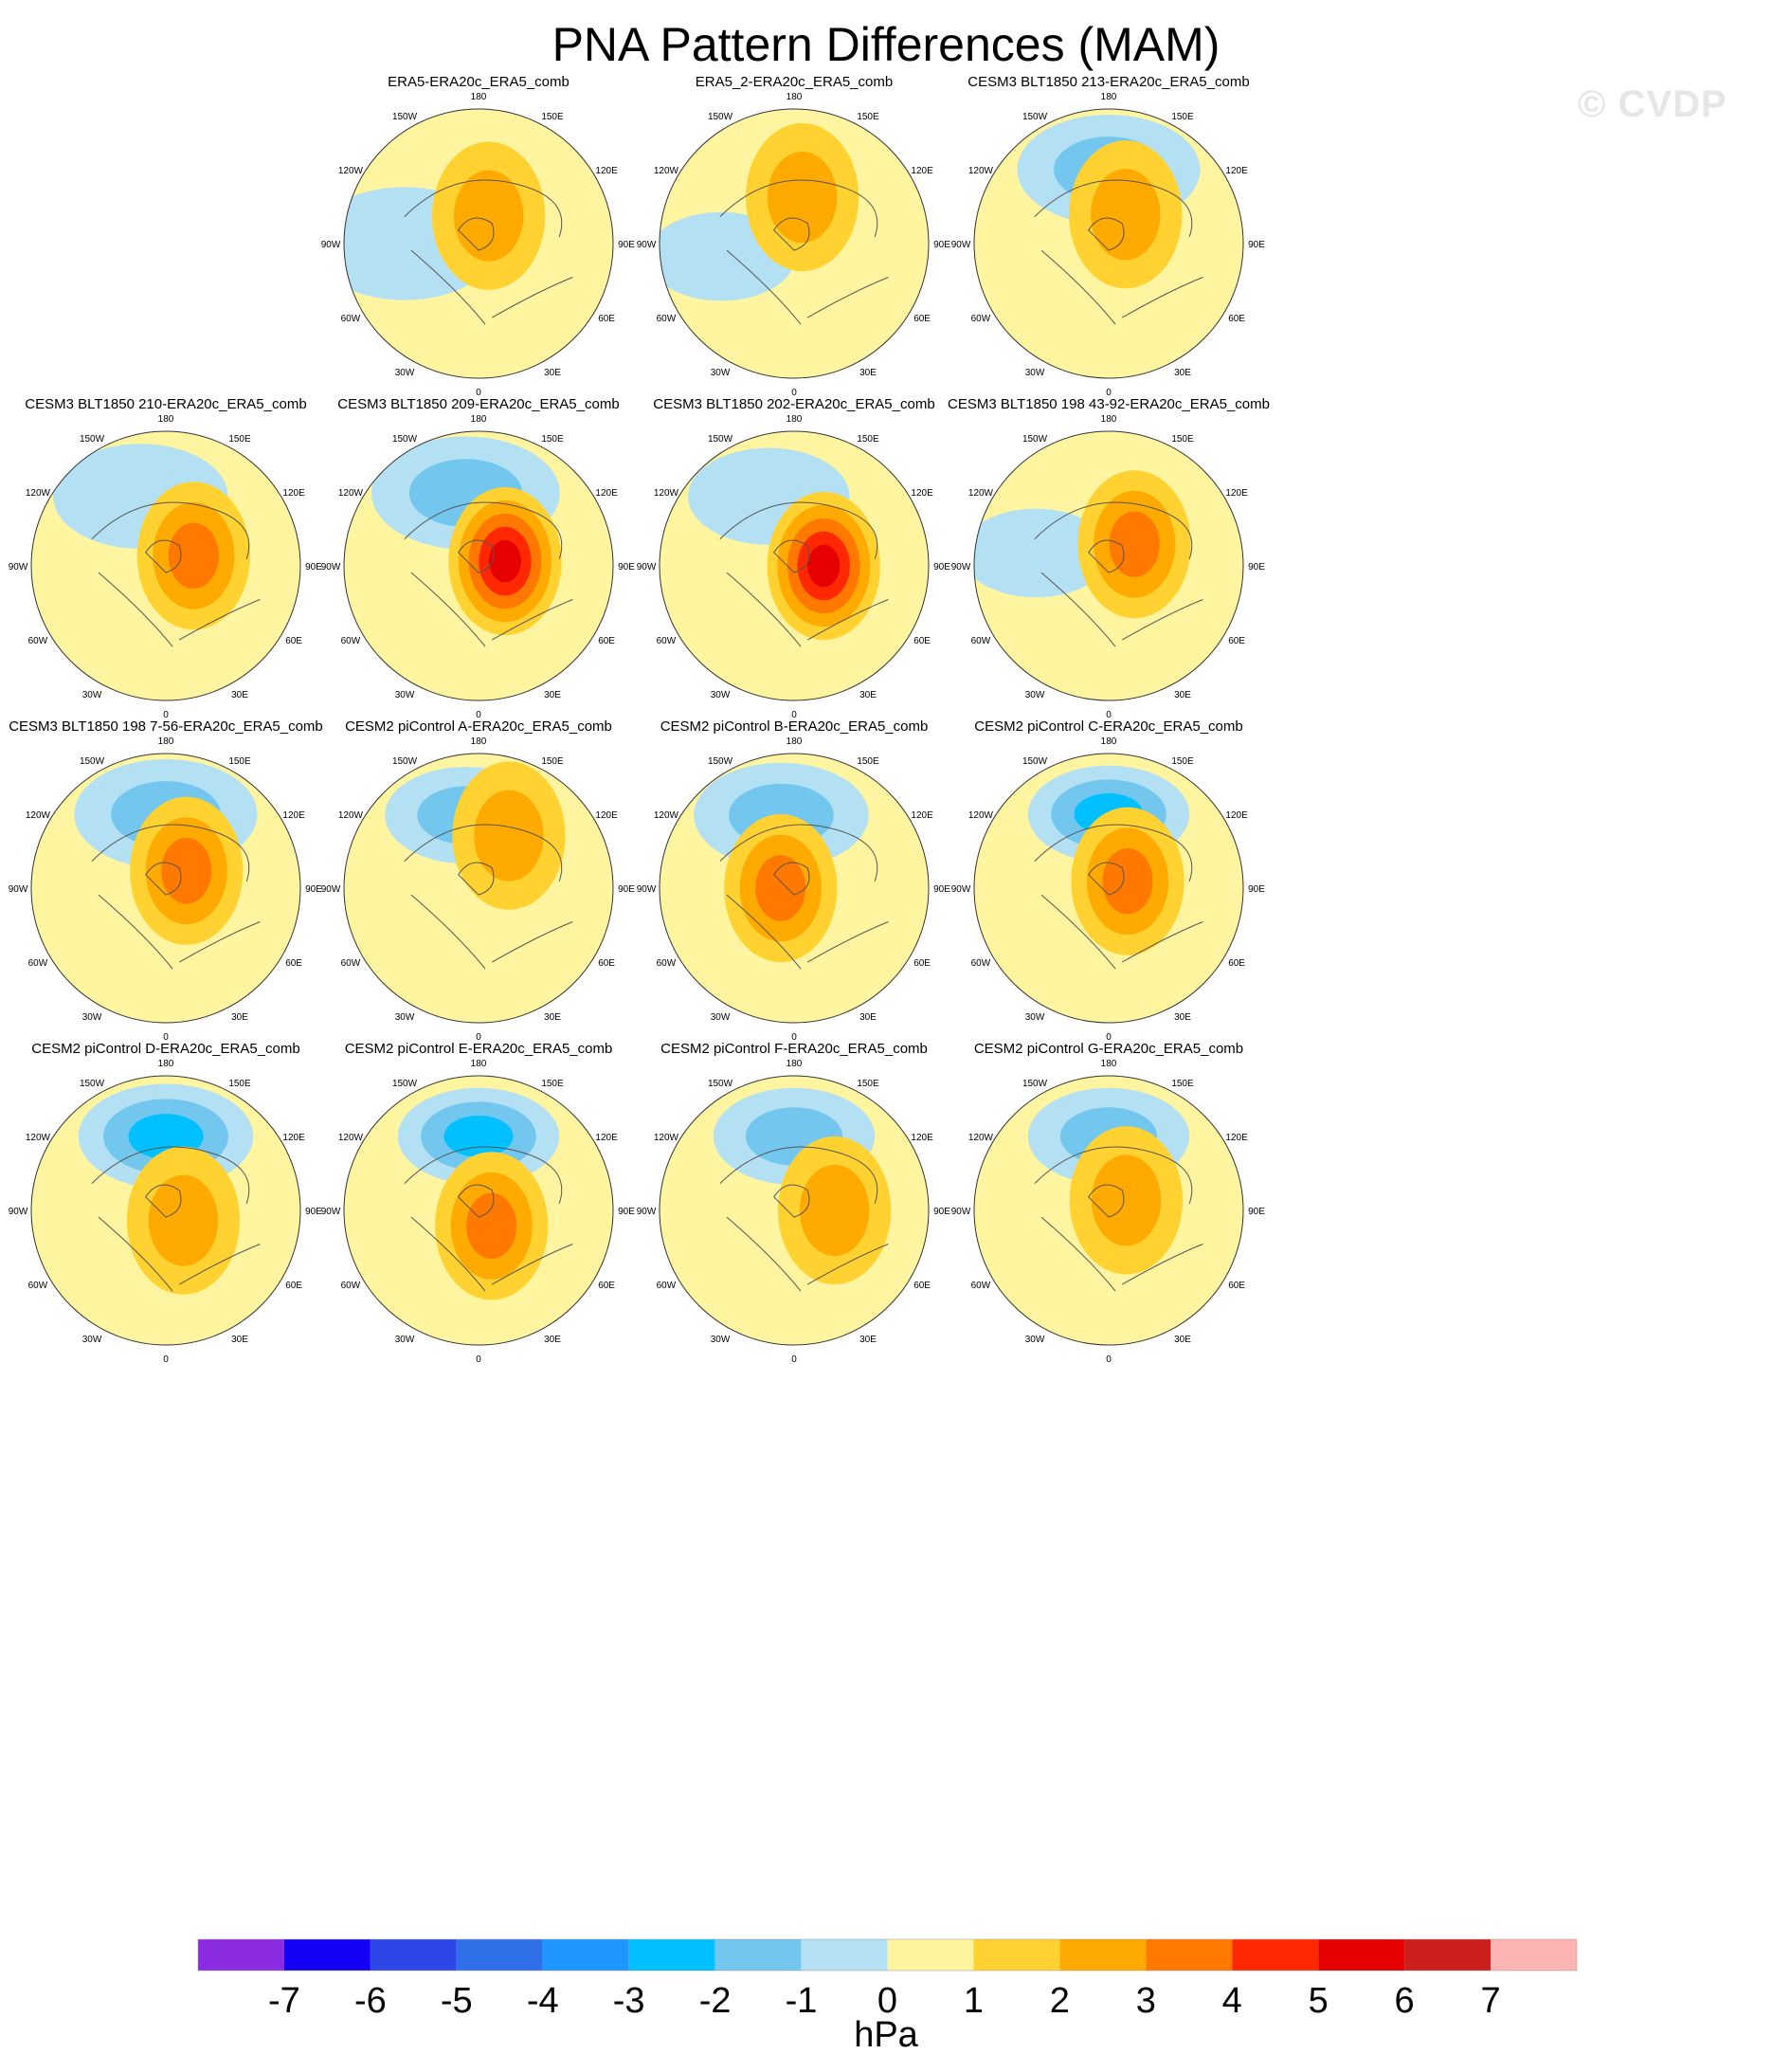 Image resolution: width=1772 pixels, height=2072 pixels. Describe the element at coordinates (165, 404) in the screenshot. I see `panel-title: CESM3 BLT1850 210-ERA20c_ERA5_comb` at that location.